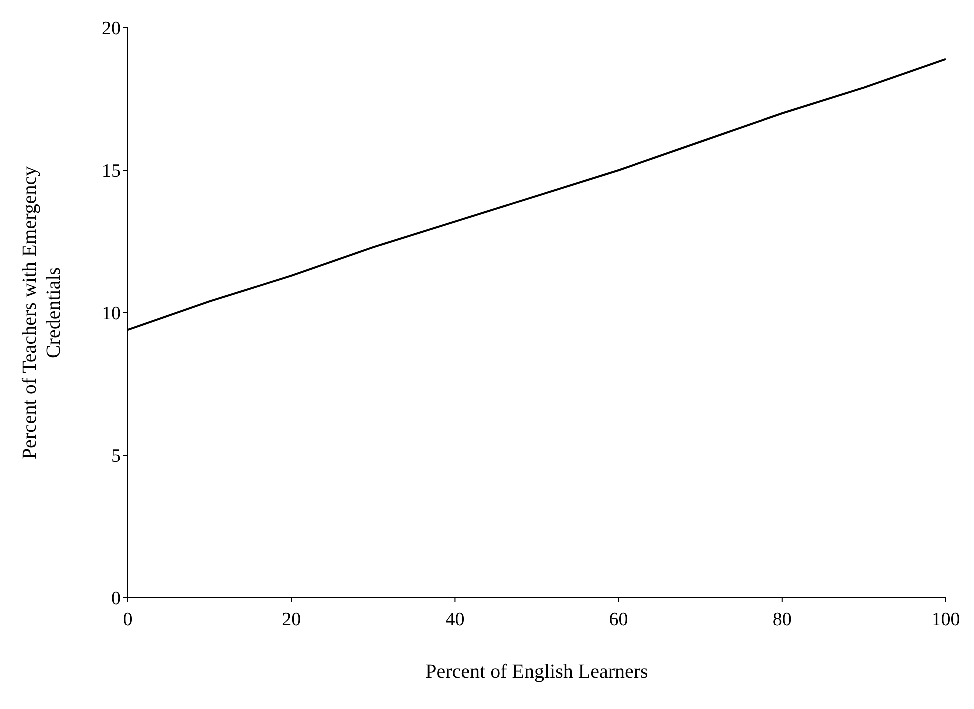 The image size is (974, 709). What do you see at coordinates (111, 171) in the screenshot?
I see `y-tick-label: 15` at bounding box center [111, 171].